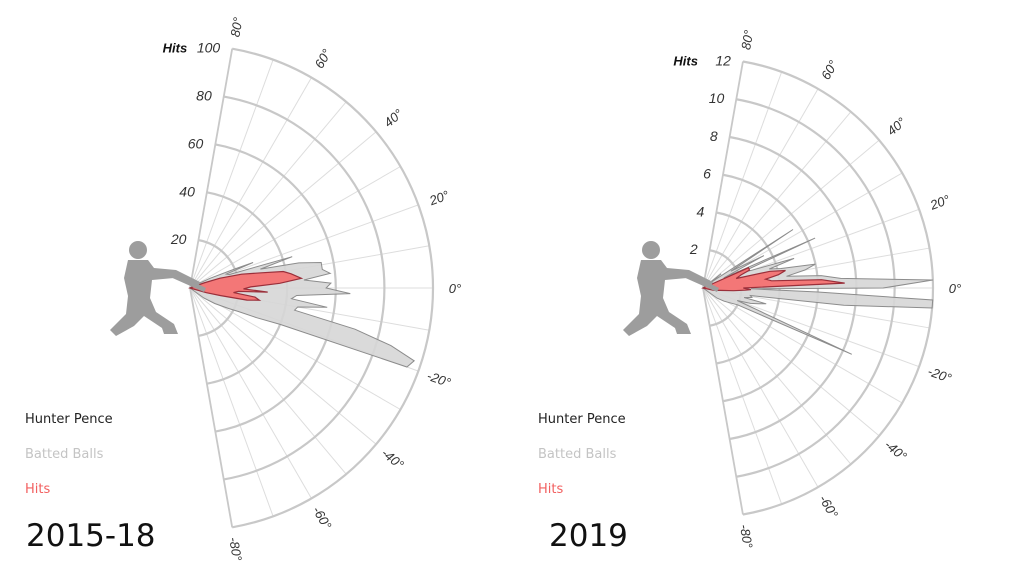  Describe the element at coordinates (717, 98) in the screenshot. I see `radial-tick-label: 10` at that location.